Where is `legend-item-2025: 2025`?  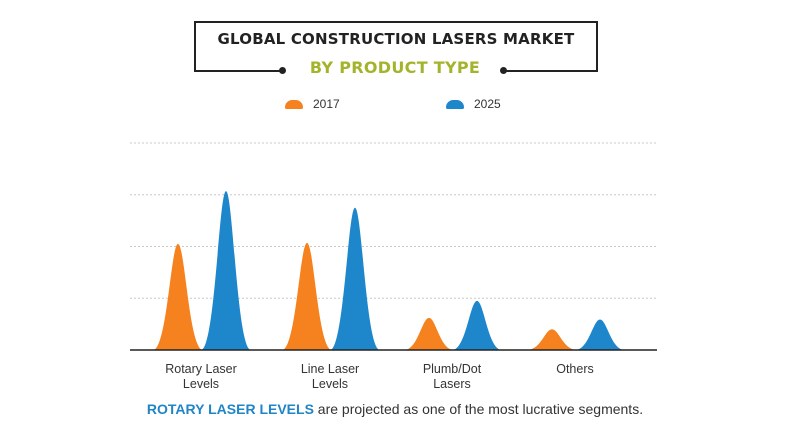 legend-item-2025: 2025 is located at coordinates (473, 104).